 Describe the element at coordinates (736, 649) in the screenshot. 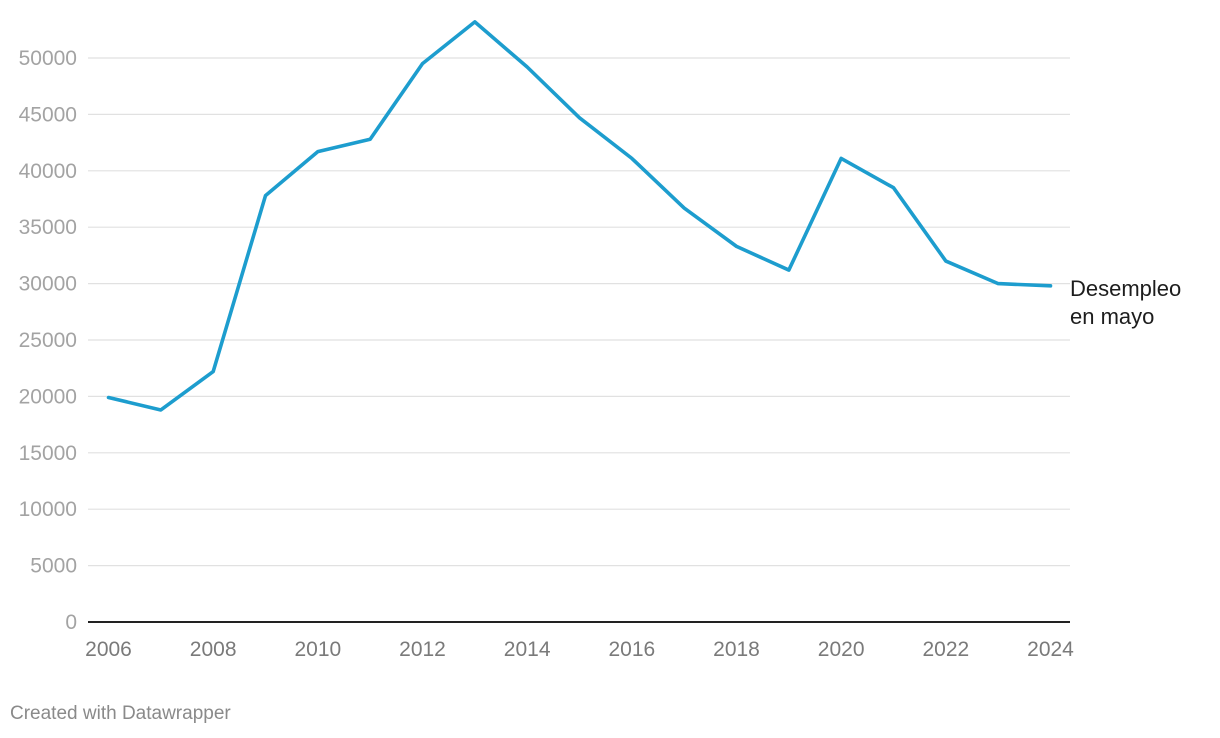

I see `x-tick-label: 2018` at that location.